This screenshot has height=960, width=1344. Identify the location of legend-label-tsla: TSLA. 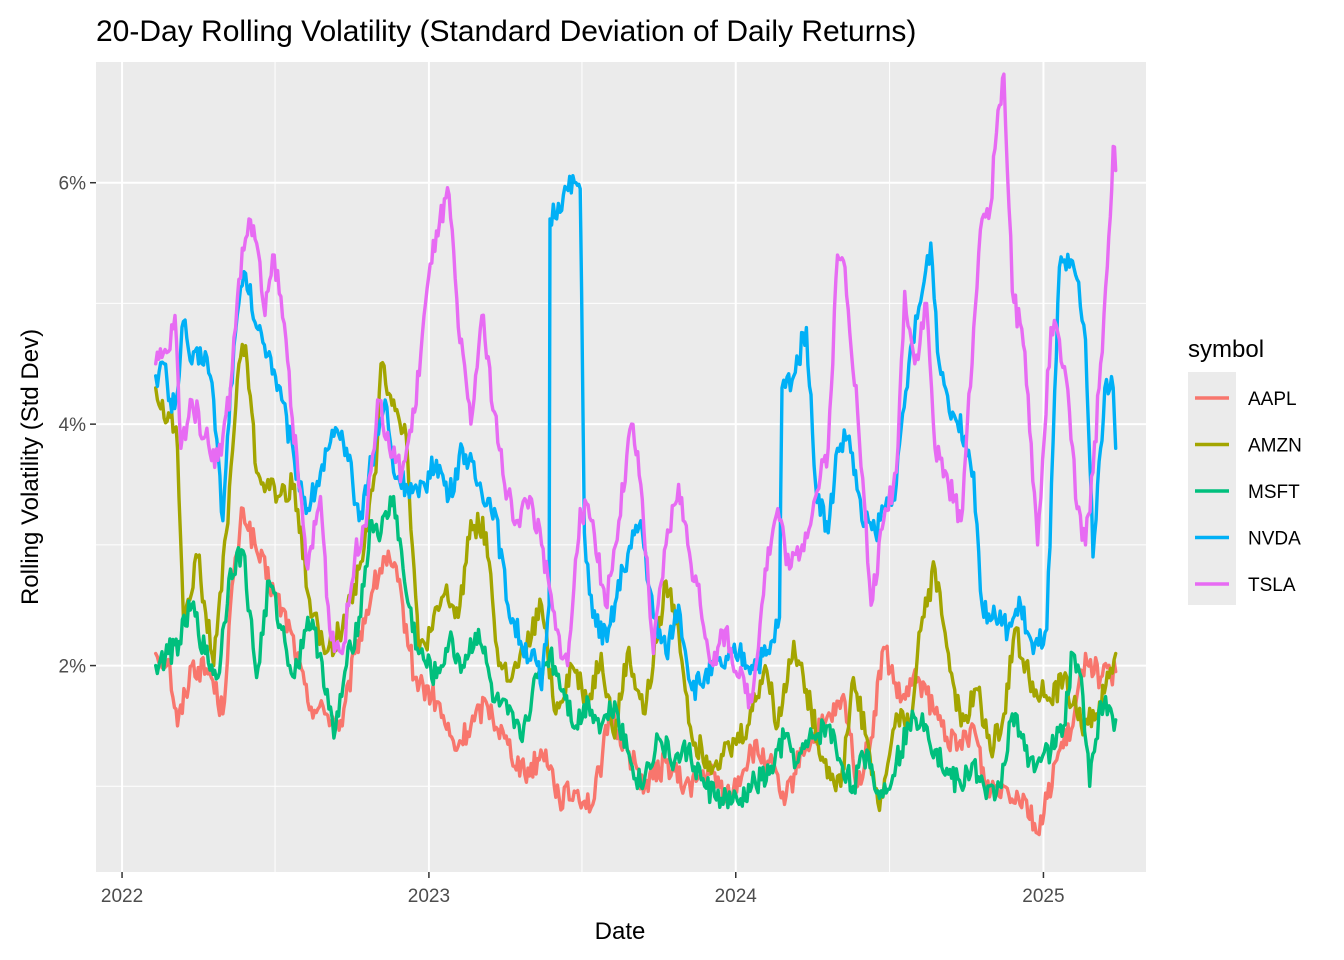
(1272, 585).